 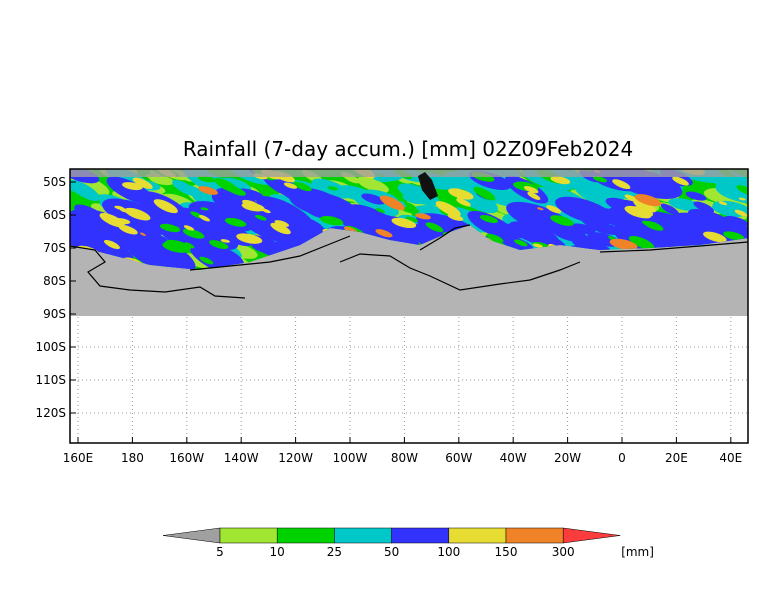 What do you see at coordinates (78, 458) in the screenshot?
I see `lon-label: 160E` at bounding box center [78, 458].